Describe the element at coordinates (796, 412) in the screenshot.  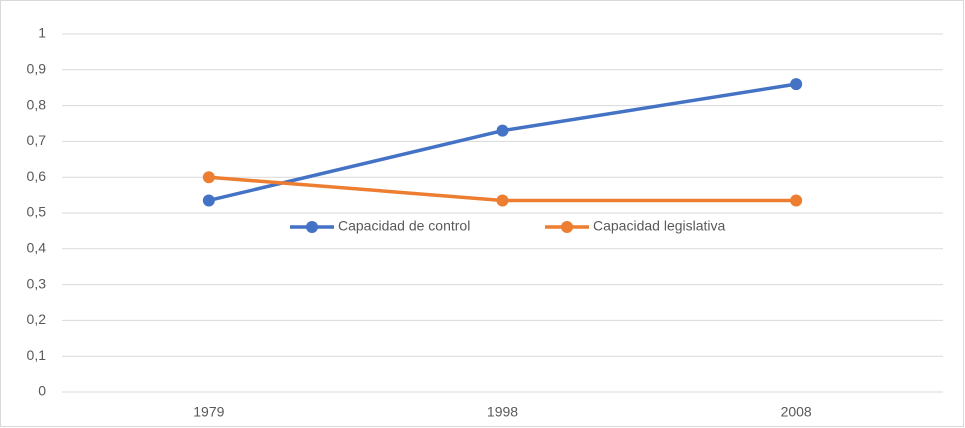
I see `x-tick-label: 2008` at that location.